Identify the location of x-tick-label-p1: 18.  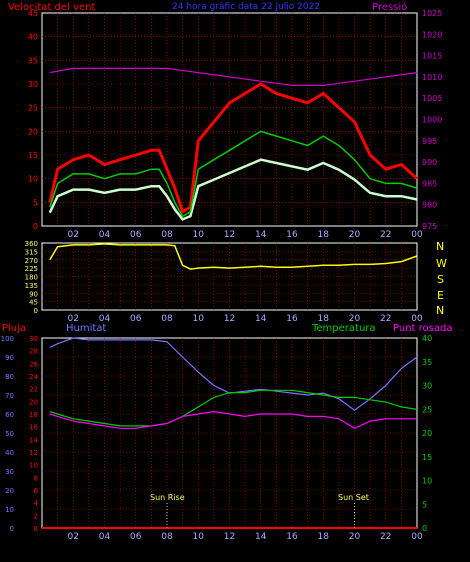
(324, 235).